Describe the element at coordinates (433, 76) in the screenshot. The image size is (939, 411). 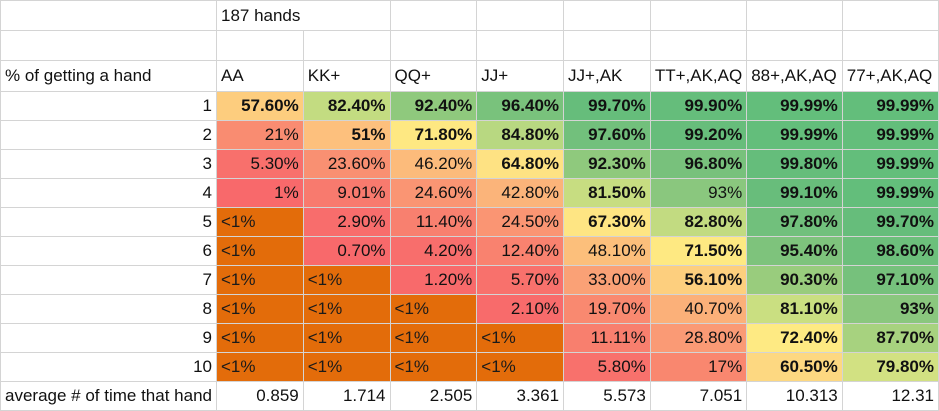
I see `column-header-cell: QQ+` at that location.